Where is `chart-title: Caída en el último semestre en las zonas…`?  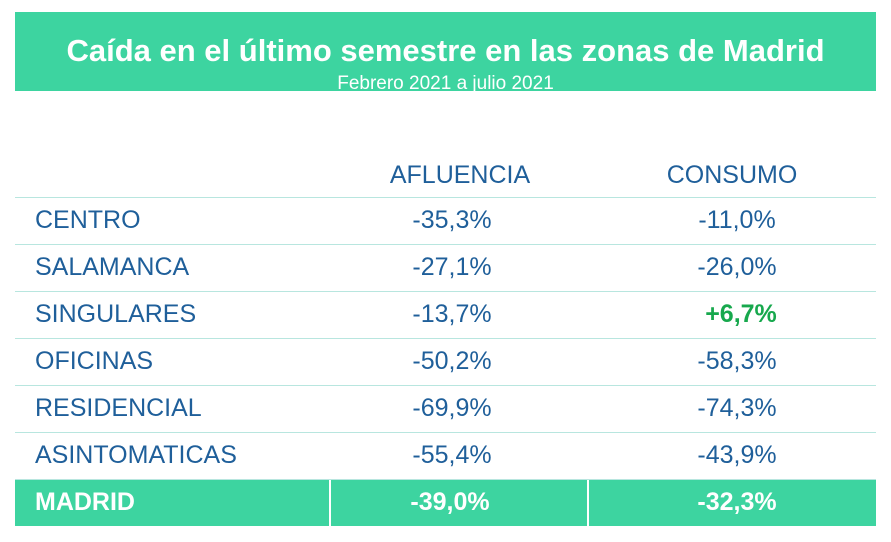
chart-title: Caída en el último semestre en las zonas… is located at coordinates (445, 50).